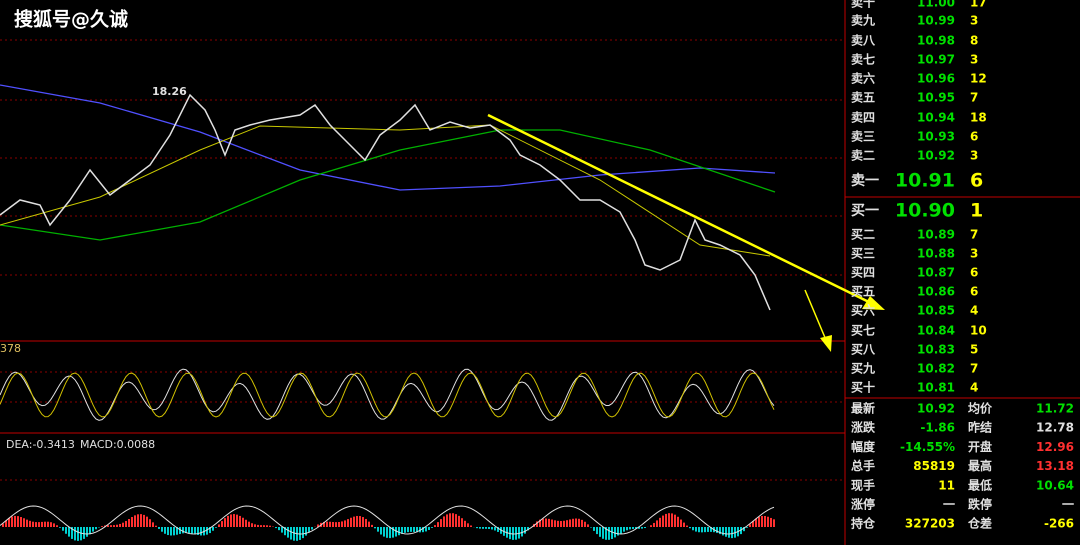 The height and width of the screenshot is (545, 1080). What do you see at coordinates (863, 331) in the screenshot?
I see `book-label: 买七` at bounding box center [863, 331].